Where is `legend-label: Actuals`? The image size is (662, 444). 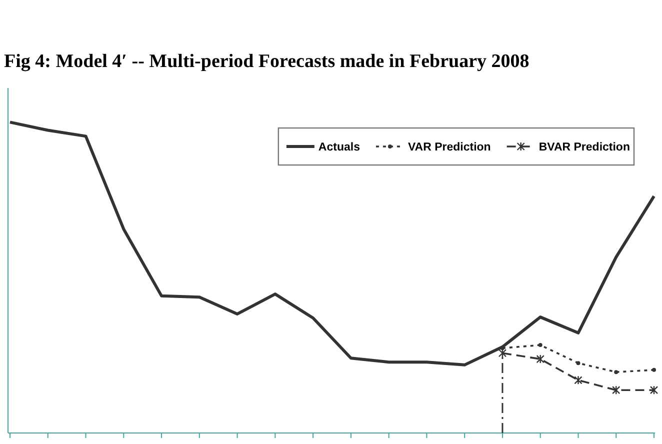 legend-label: Actuals is located at coordinates (339, 148).